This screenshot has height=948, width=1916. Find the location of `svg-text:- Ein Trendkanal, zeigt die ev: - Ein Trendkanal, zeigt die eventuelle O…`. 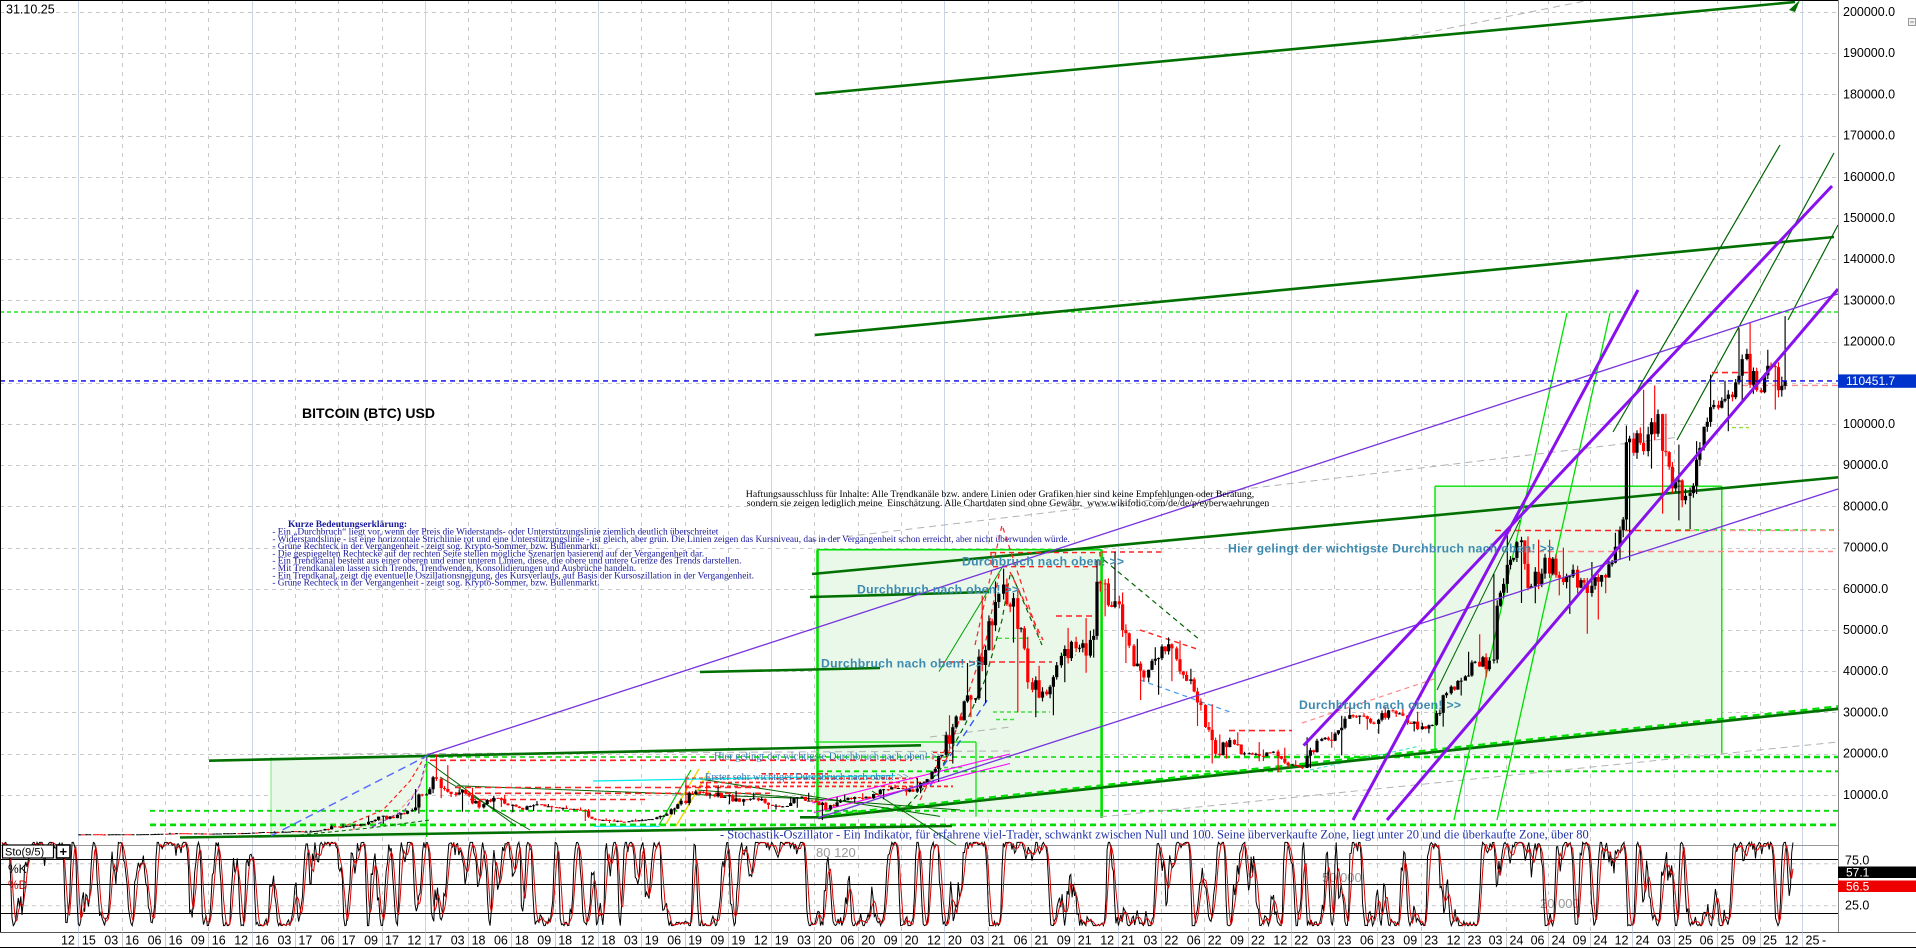

svg-text:- Ein Trendkanal, zeigt die ev: - Ein Trendkanal, zeigt die eventuelle O… is located at coordinates (512, 575).